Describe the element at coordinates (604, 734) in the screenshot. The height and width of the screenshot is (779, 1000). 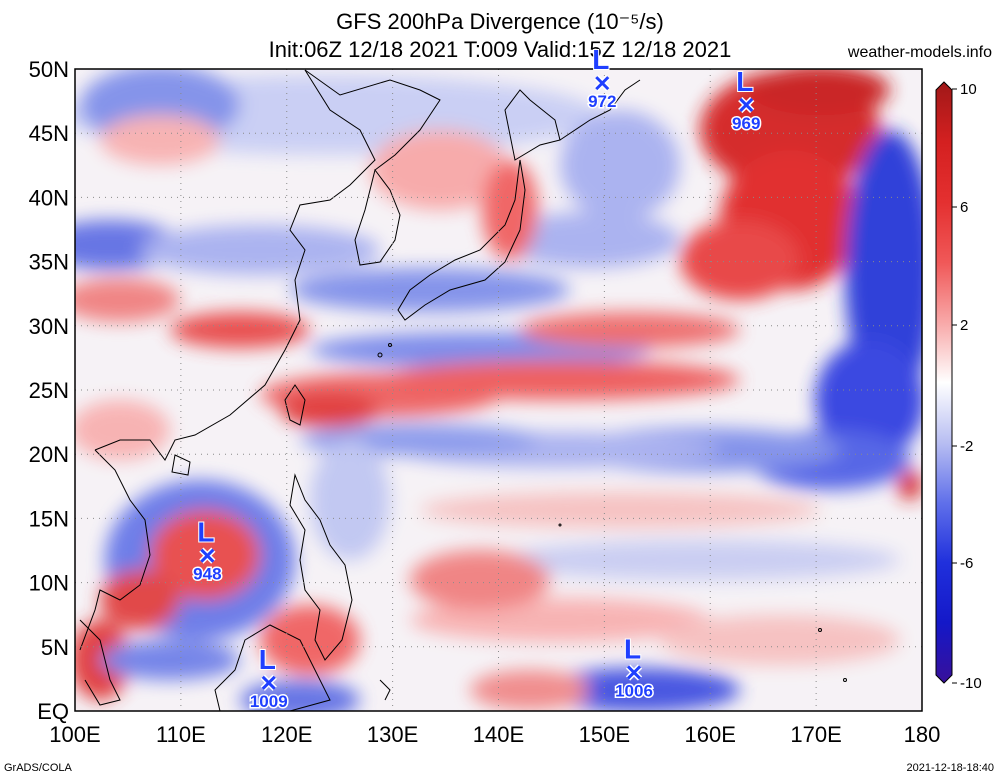
I see `longitude-label: 150E` at that location.